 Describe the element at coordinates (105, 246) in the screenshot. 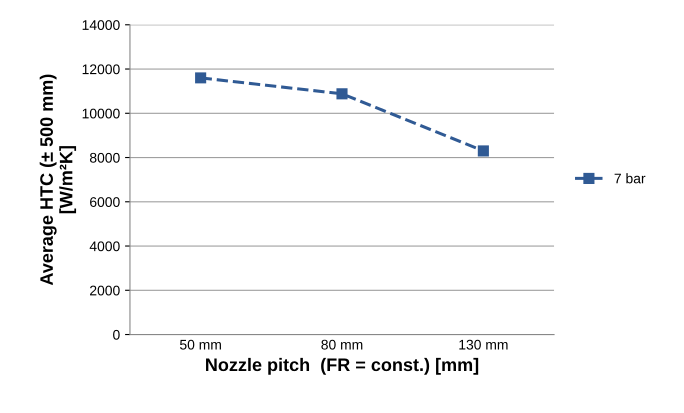

I see `y-tick-label: 4000` at that location.